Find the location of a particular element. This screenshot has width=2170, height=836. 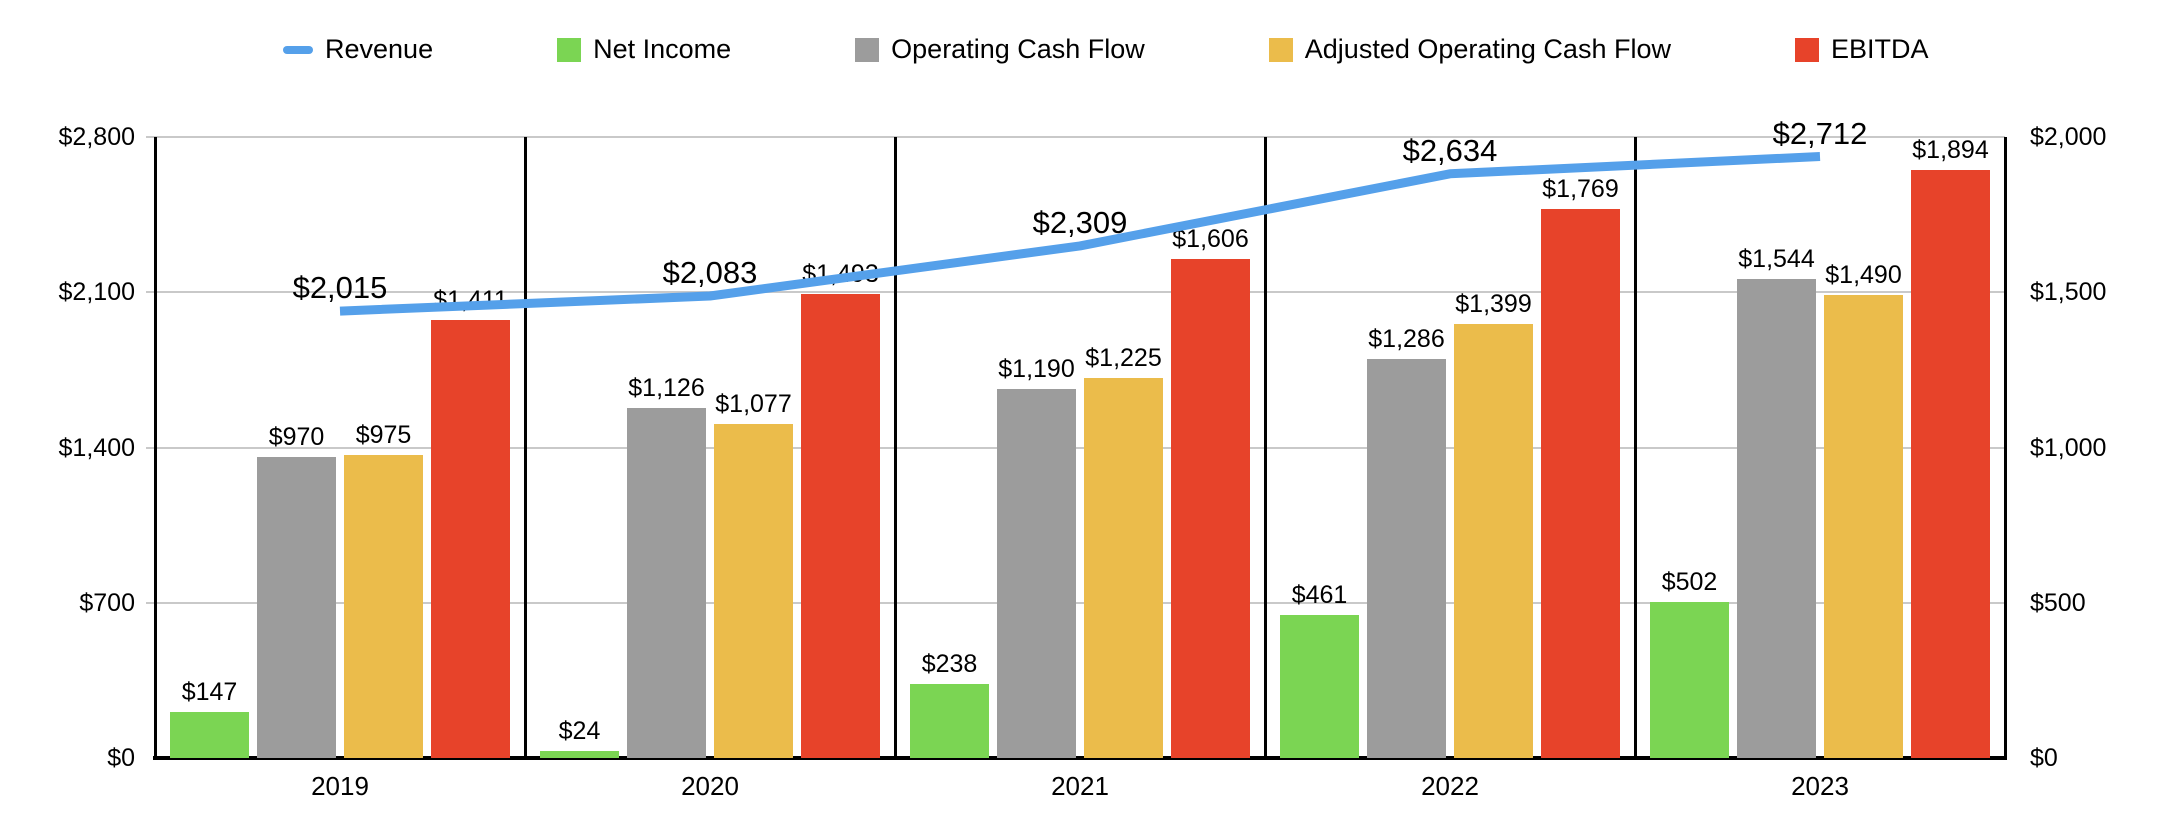

bar-value-label-adjusted-operating-cash-flow-2021: $1,225 is located at coordinates (1123, 357).